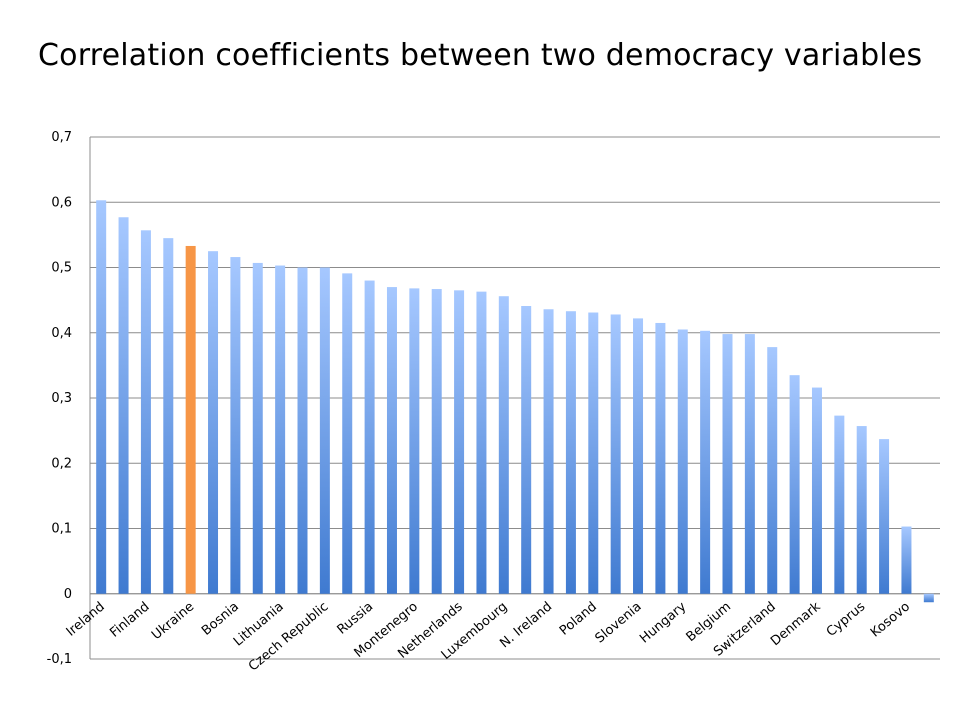 This screenshot has width=960, height=720. I want to click on bar-poland, so click(593, 453).